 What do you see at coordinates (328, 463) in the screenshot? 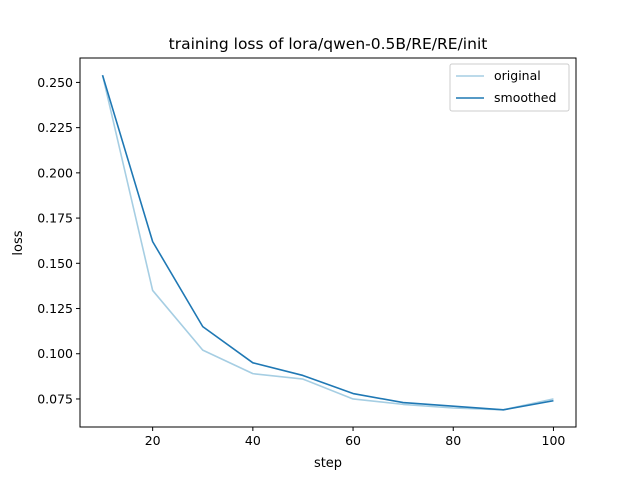
I see `x-axis-label: step` at bounding box center [328, 463].